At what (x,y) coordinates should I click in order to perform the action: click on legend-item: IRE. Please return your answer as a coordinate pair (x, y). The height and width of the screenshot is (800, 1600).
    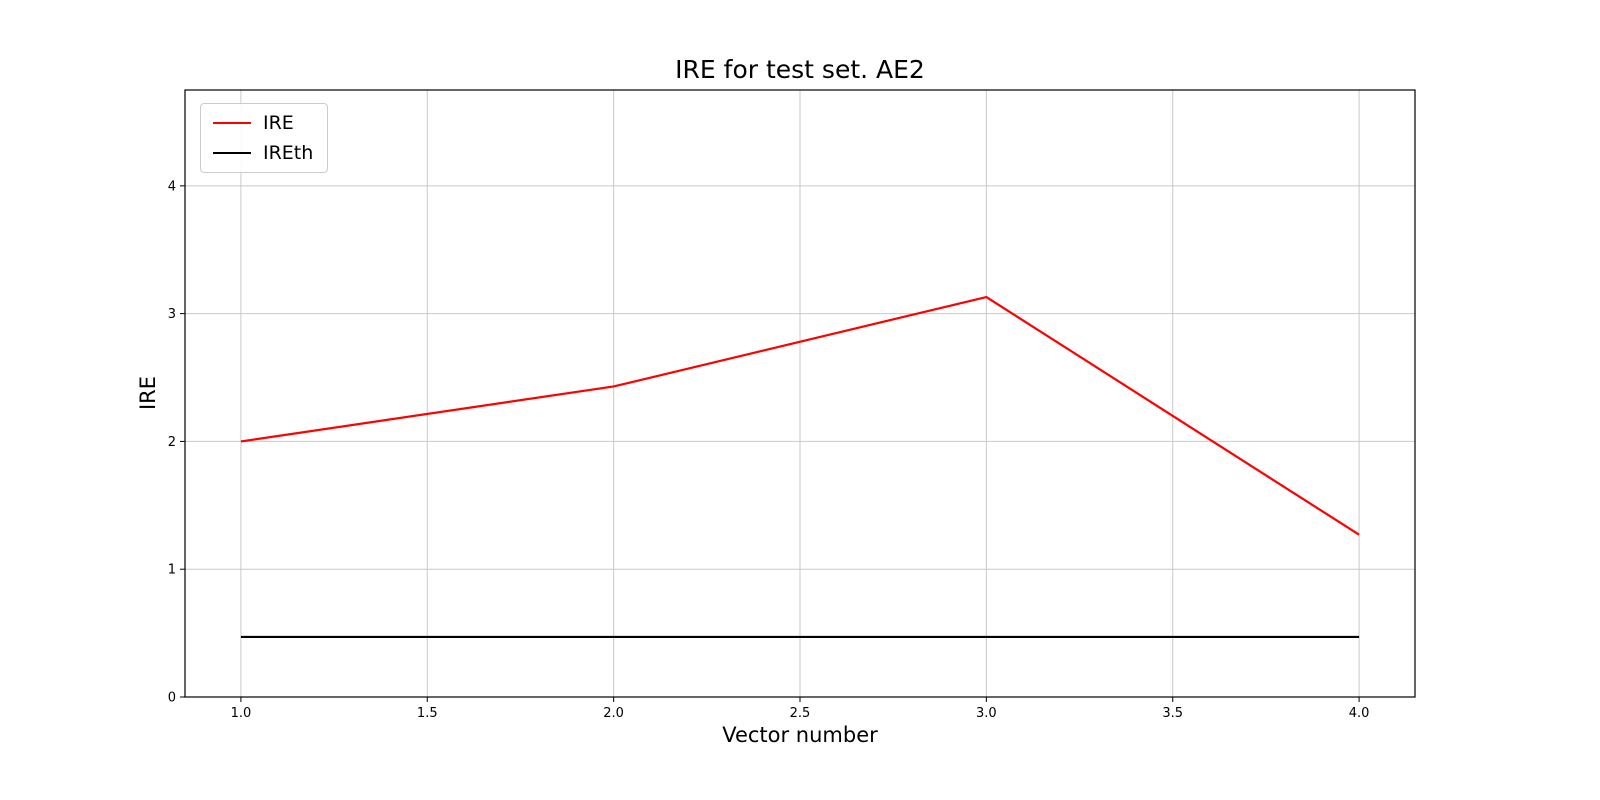
    Looking at the image, I should click on (263, 123).